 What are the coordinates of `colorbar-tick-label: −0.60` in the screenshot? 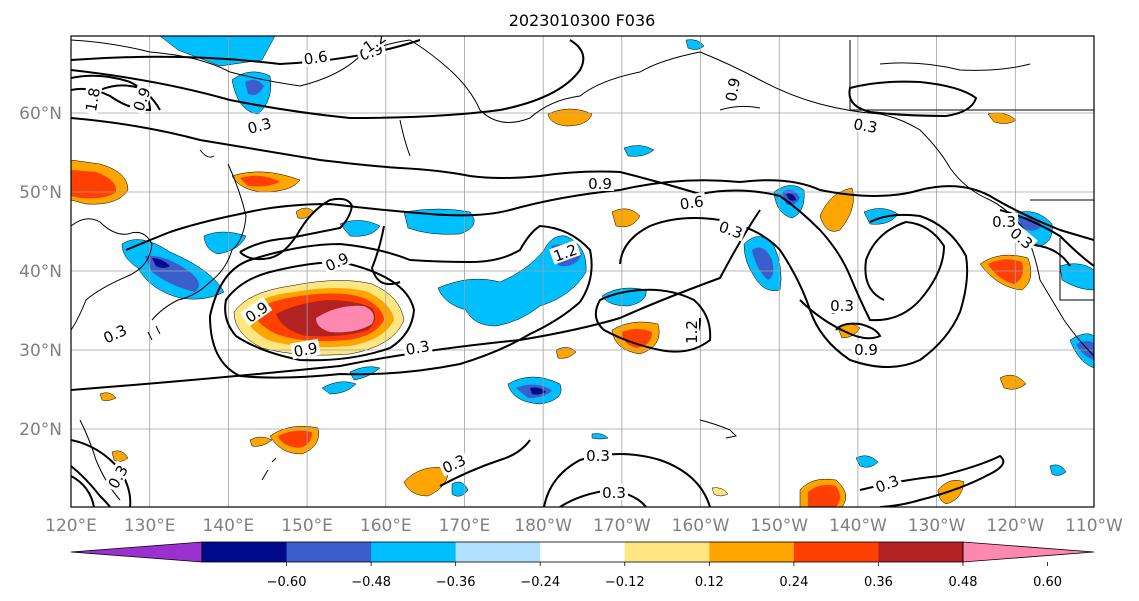 It's located at (287, 582).